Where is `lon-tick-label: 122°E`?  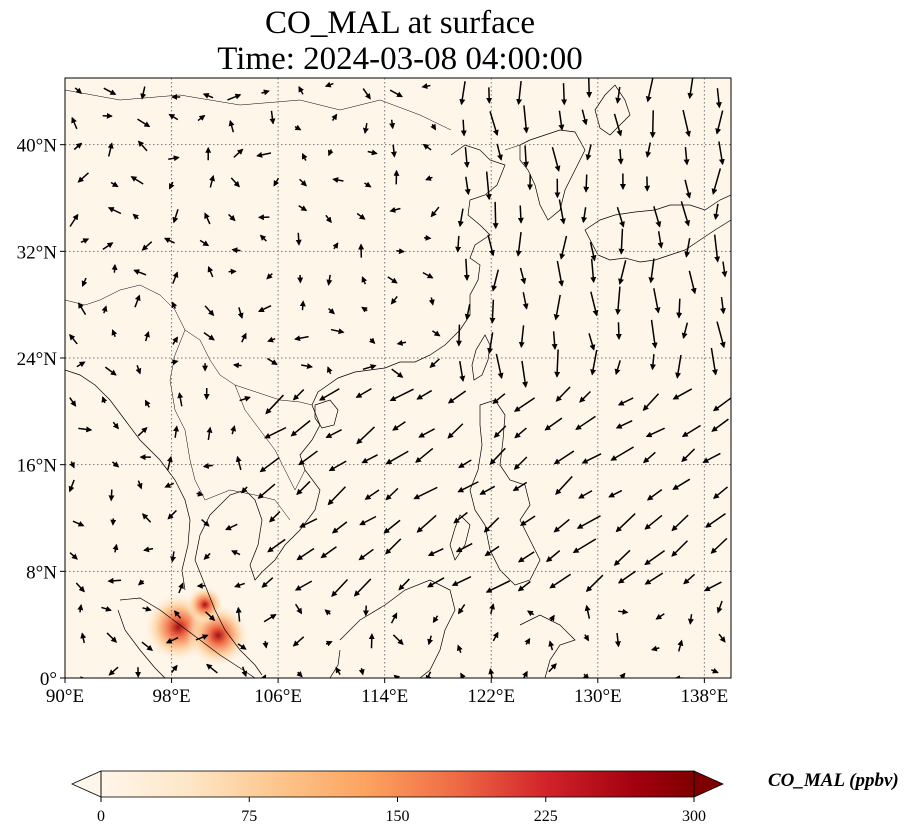 lon-tick-label: 122°E is located at coordinates (491, 696).